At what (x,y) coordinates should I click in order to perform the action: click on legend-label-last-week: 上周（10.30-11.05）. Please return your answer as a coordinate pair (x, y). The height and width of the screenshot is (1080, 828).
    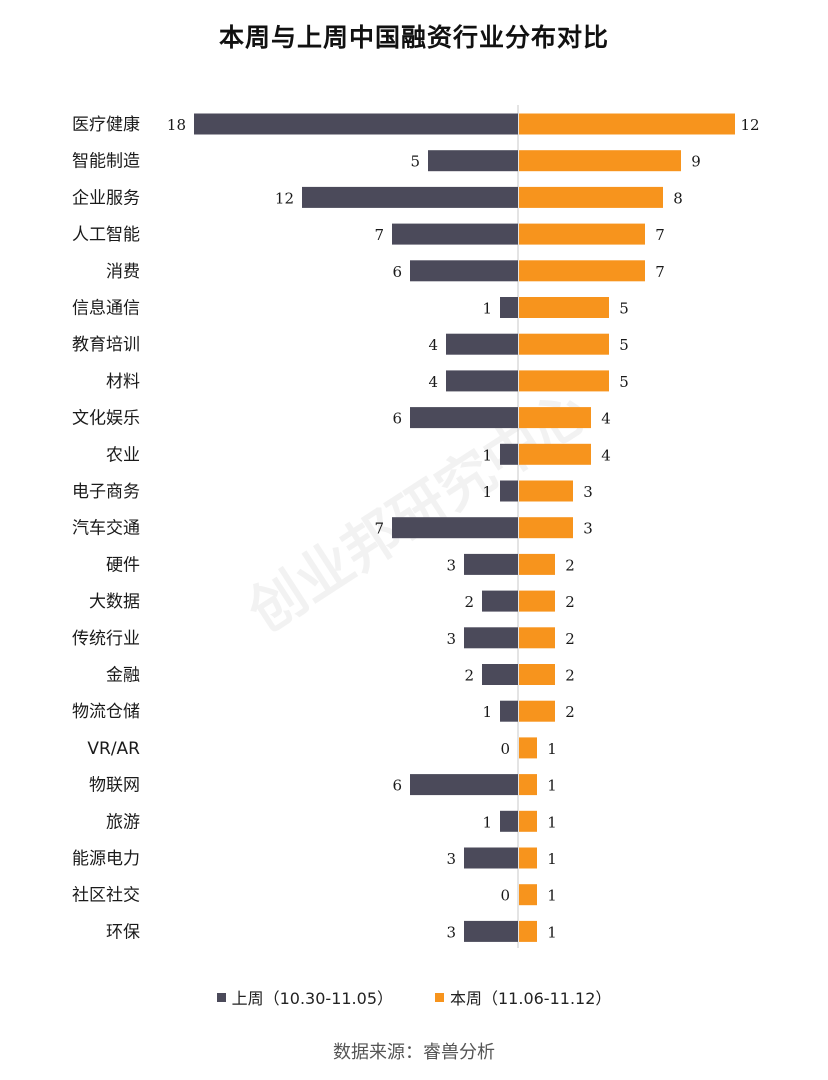
    Looking at the image, I should click on (312, 998).